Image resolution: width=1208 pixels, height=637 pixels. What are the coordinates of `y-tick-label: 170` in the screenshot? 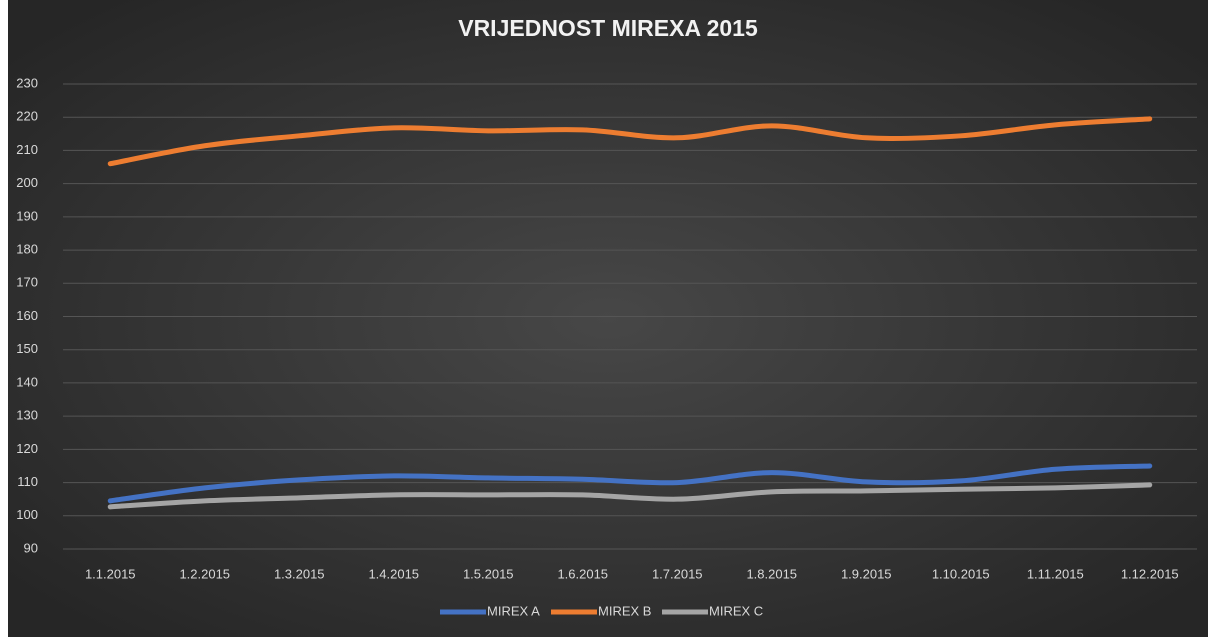 It's located at (27, 282).